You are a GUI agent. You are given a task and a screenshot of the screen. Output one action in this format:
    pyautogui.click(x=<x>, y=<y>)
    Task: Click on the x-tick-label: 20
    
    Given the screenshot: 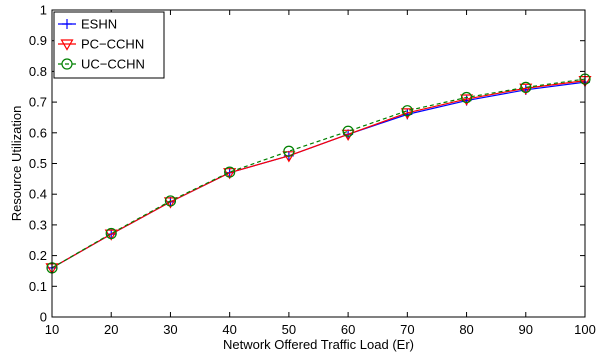 What is the action you would take?
    pyautogui.click(x=111, y=329)
    